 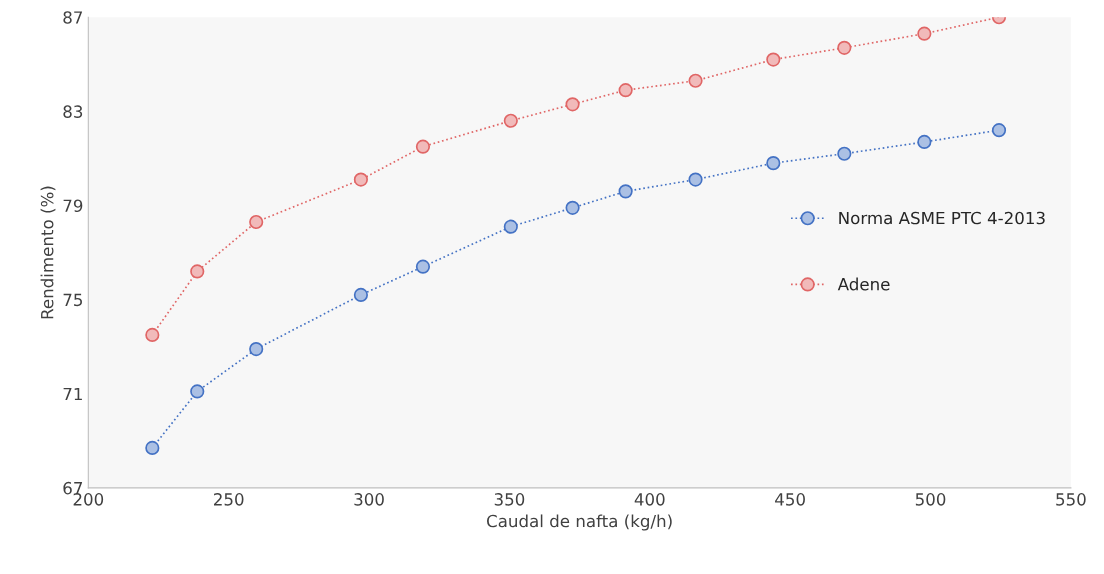 I want to click on y-tick-label: 87, so click(x=73, y=17).